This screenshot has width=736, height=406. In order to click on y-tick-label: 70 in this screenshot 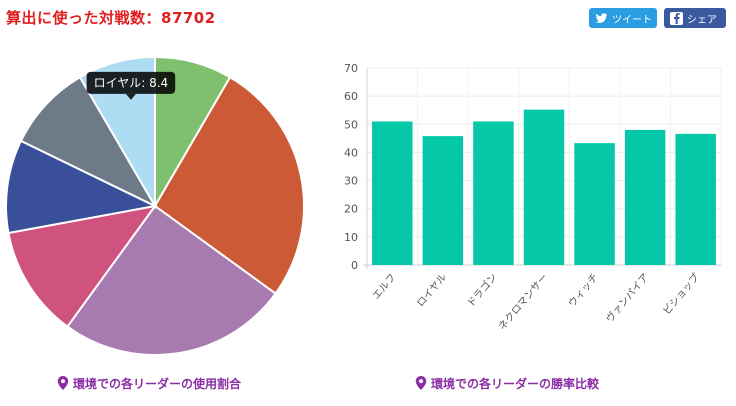, I will do `click(351, 68)`.